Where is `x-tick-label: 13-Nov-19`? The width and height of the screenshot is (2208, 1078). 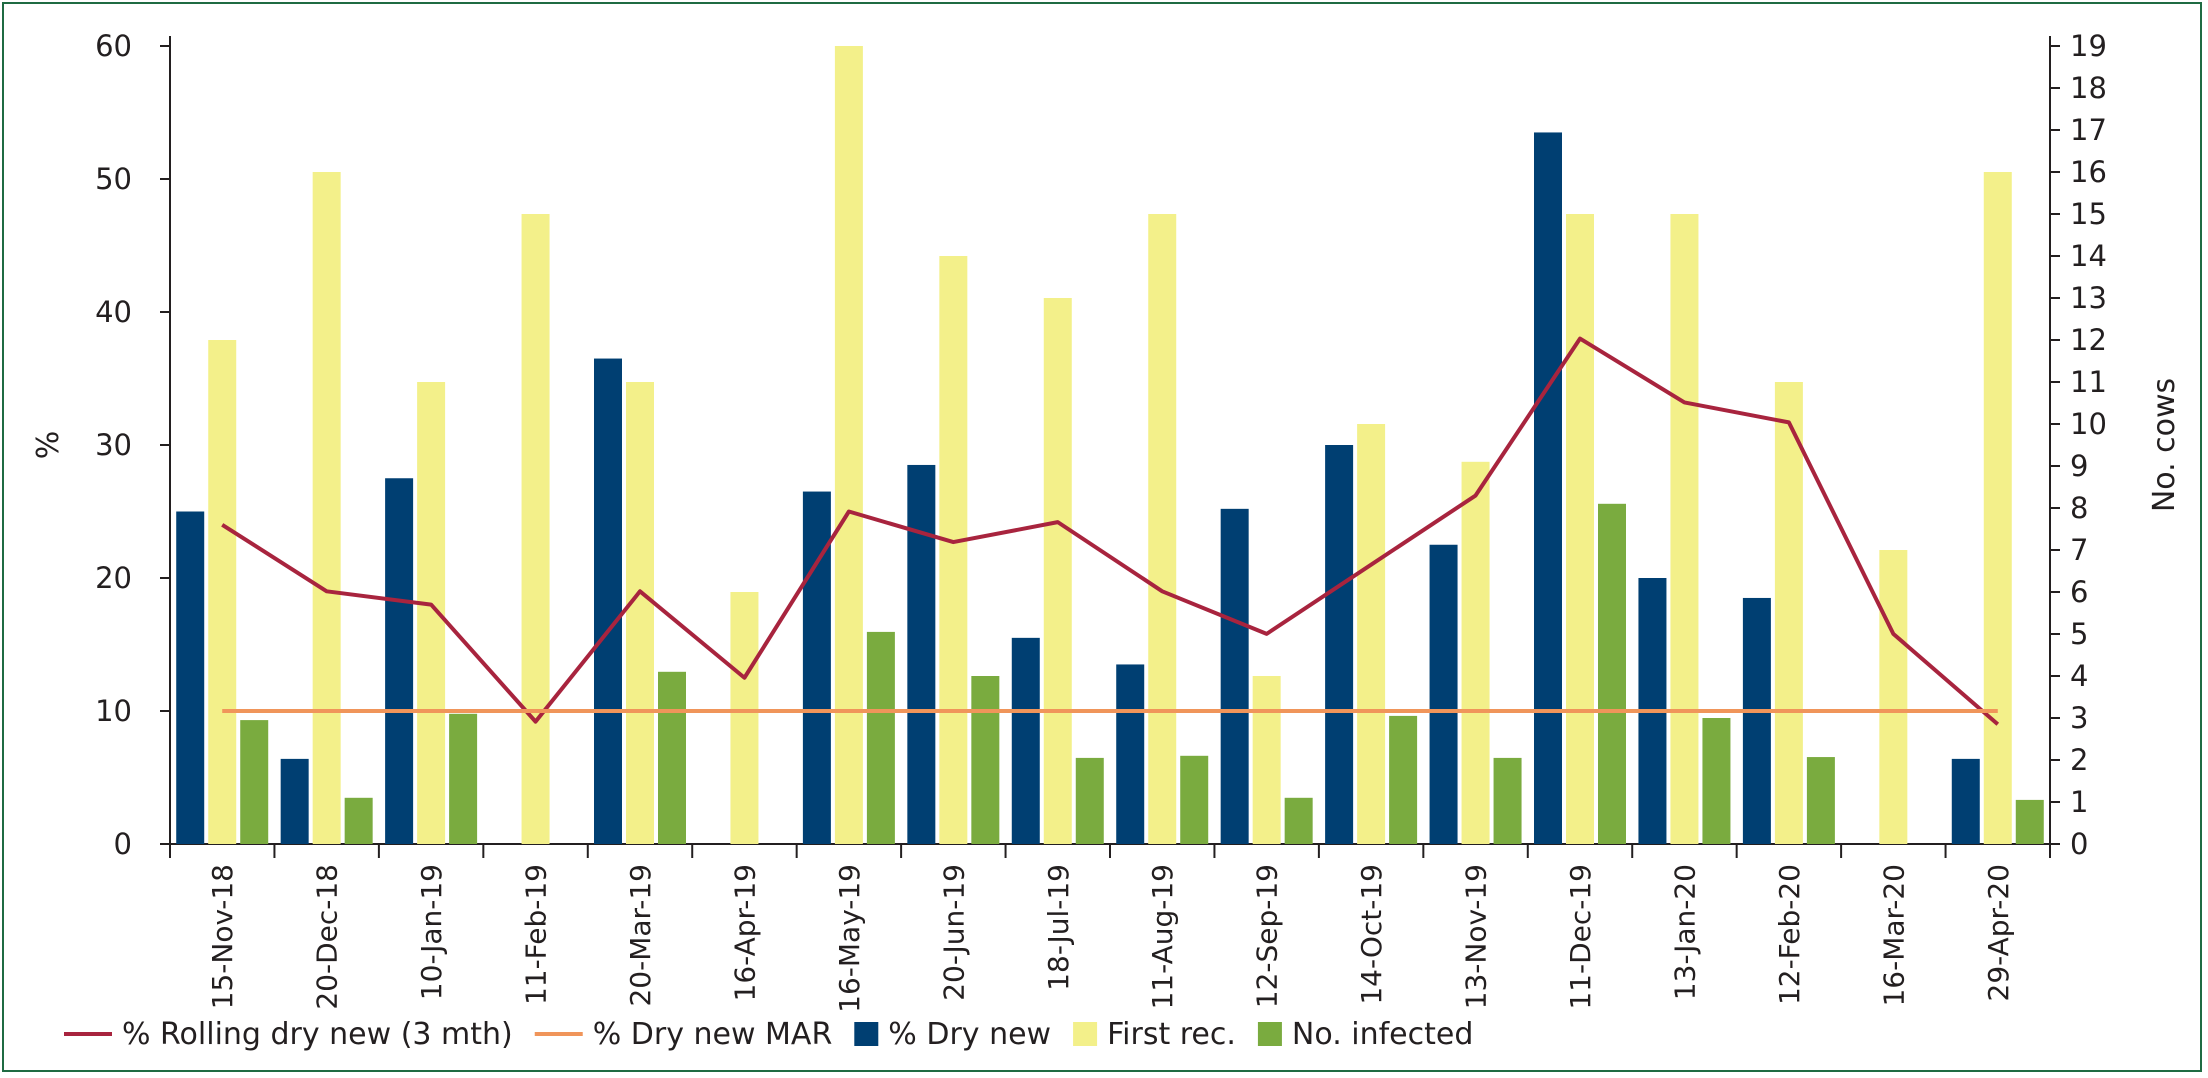
x-tick-label: 13-Nov-19 is located at coordinates (1476, 936).